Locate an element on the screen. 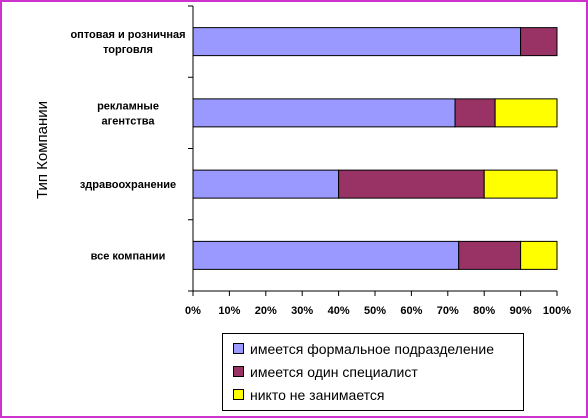  x-tick-label: 100% is located at coordinates (557, 311).